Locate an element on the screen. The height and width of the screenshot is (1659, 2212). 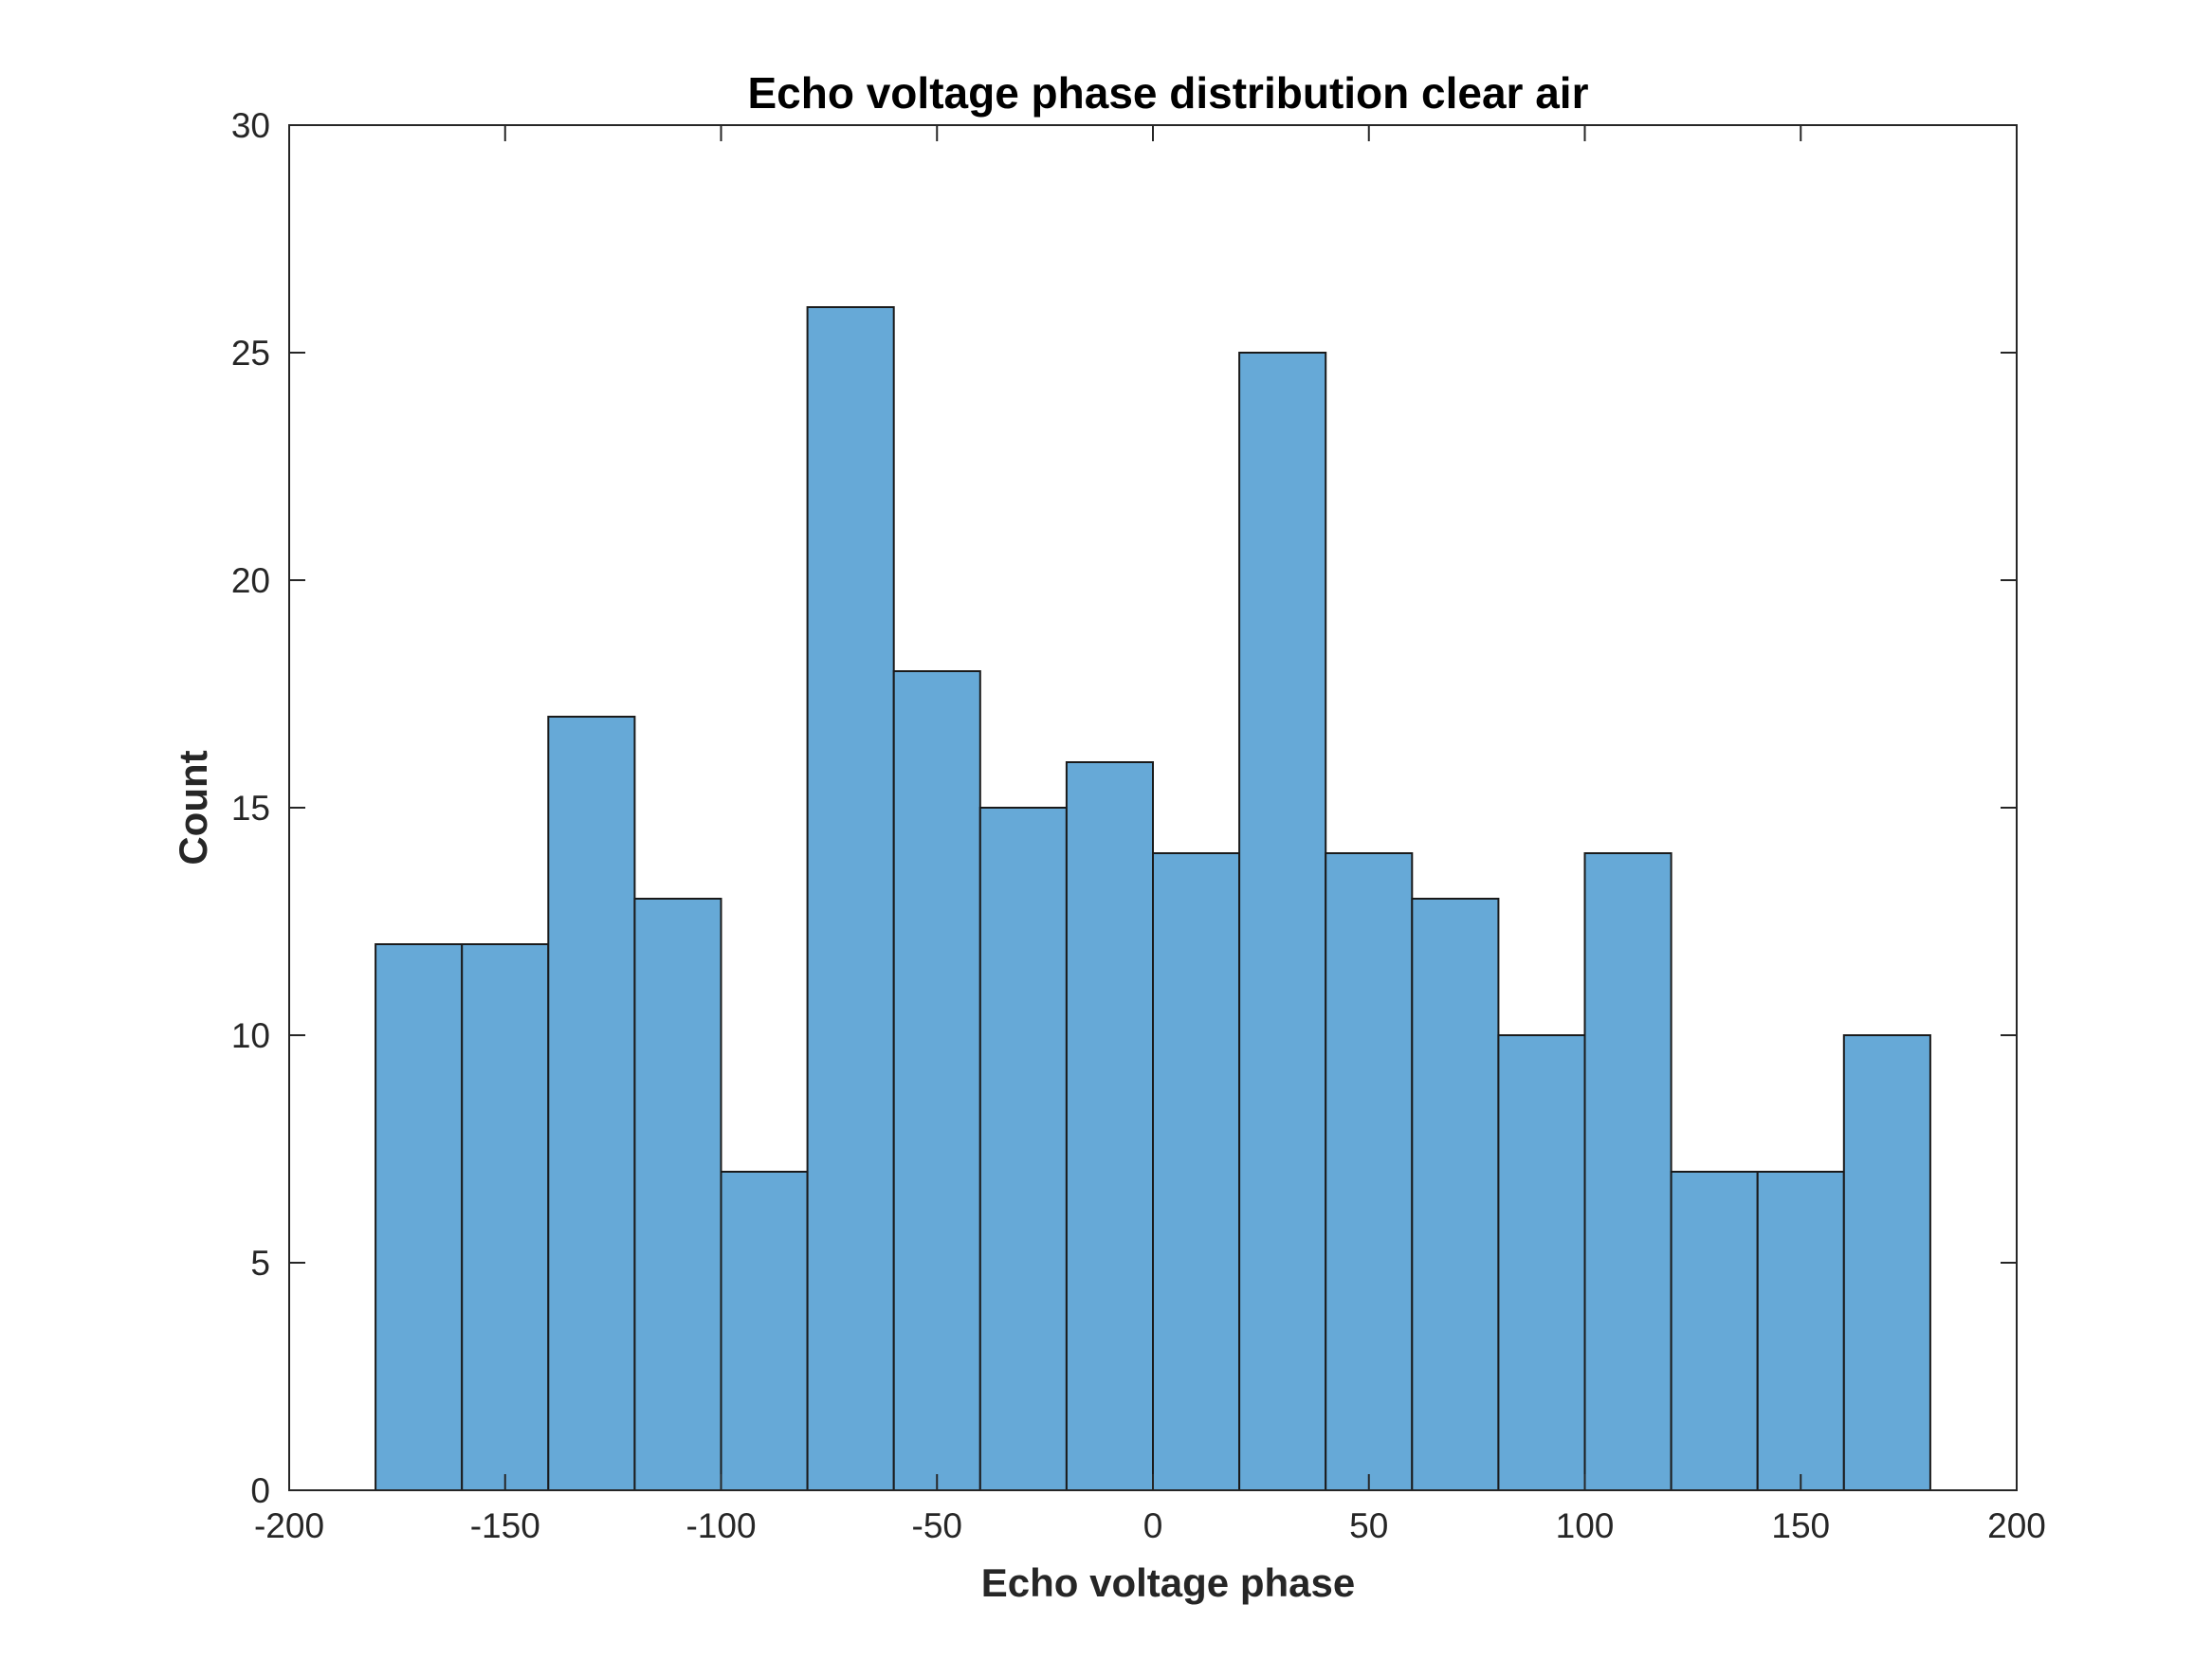
y-tick-label: 20 is located at coordinates (250, 580).